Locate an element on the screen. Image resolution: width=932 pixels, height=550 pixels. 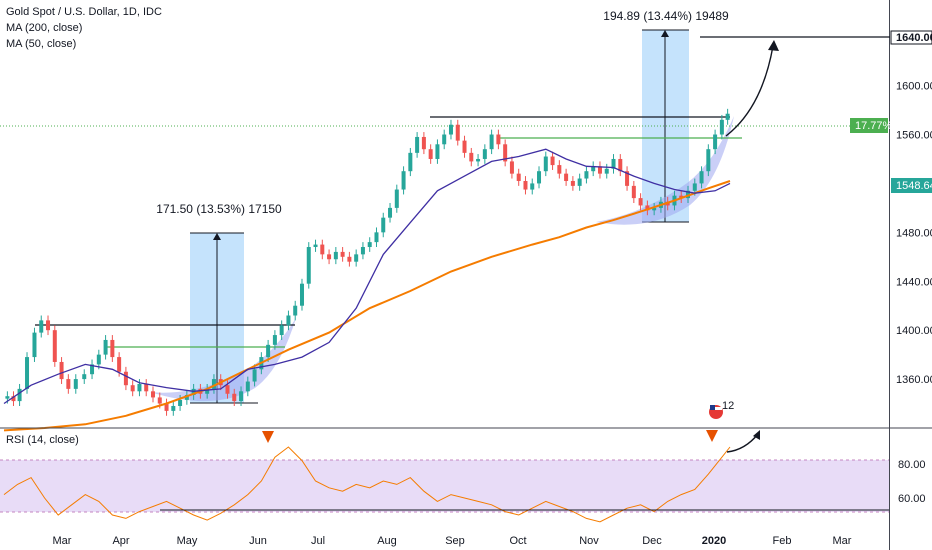
projection-arrow is located at coordinates (749, 91).